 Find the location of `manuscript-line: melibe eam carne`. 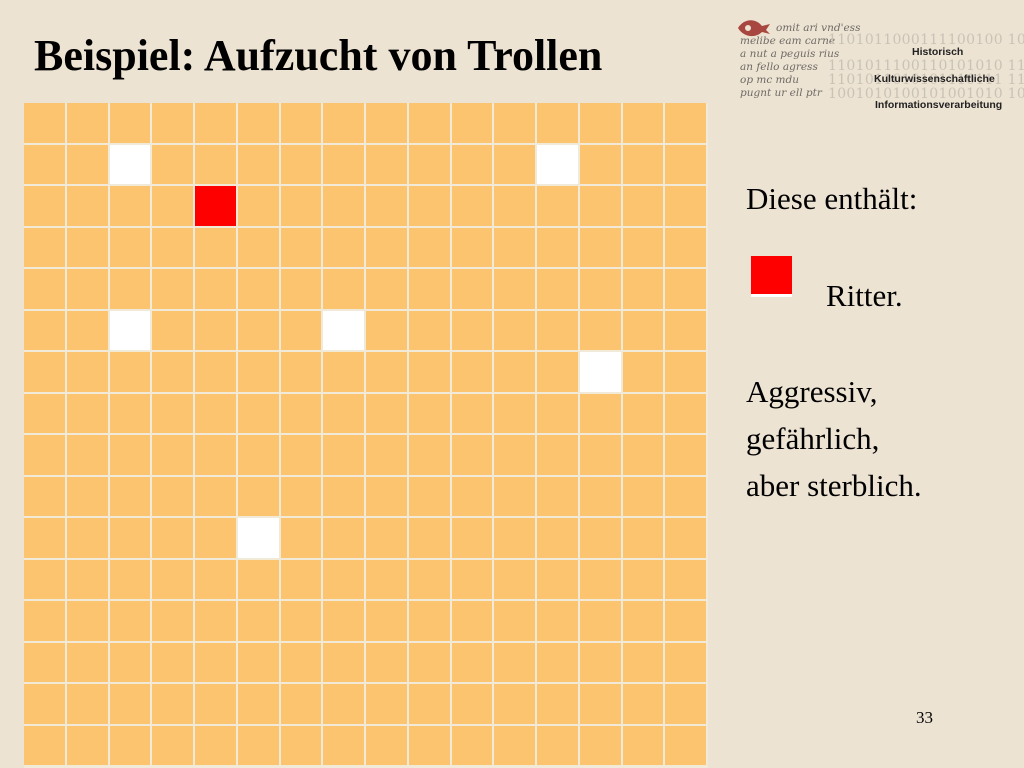

manuscript-line: melibe eam carne is located at coordinates (788, 41).